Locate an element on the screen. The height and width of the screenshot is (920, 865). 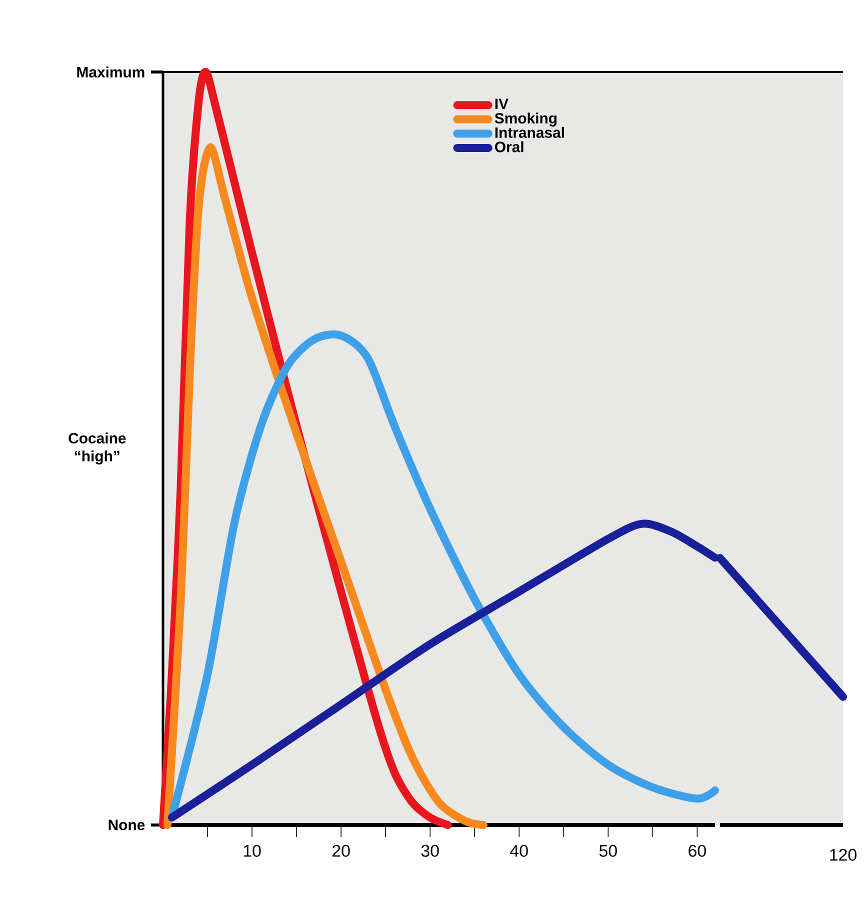
y-axis-title: Cocaine “high” is located at coordinates (97, 448).